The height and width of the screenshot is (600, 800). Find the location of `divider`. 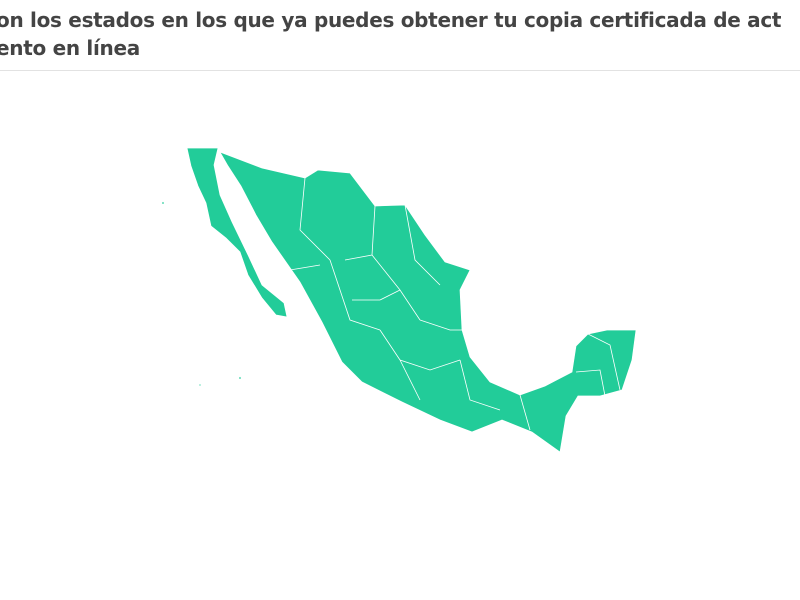

divider is located at coordinates (400, 70).